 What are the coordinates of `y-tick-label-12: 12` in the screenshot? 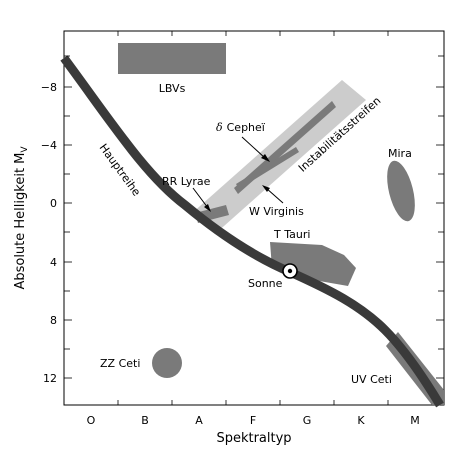 It's located at (50, 378).